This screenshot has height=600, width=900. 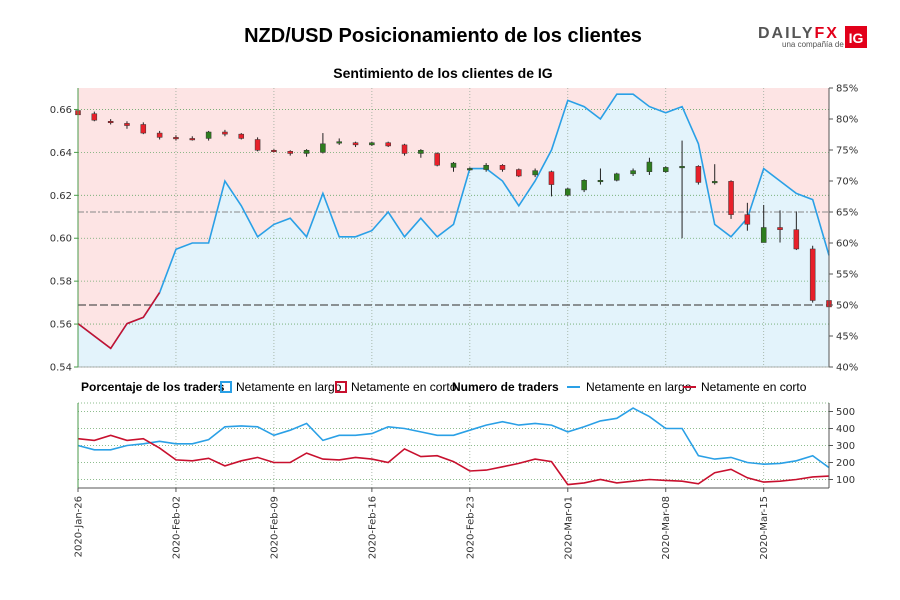 I want to click on pct-tick-label: 60%, so click(x=847, y=244).